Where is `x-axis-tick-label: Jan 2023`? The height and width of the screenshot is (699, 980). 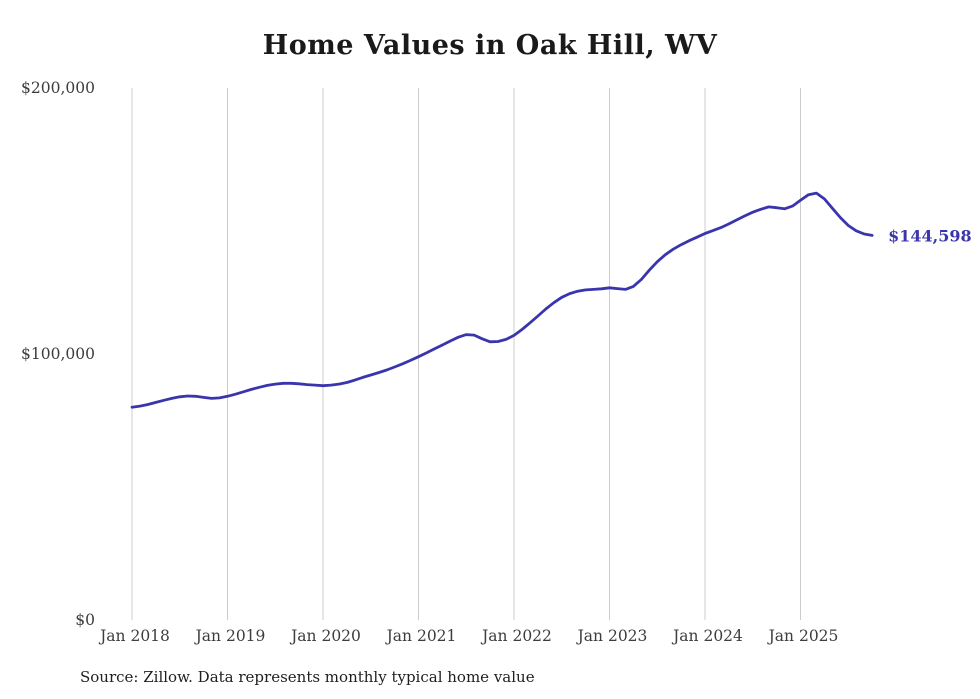
x-axis-tick-label: Jan 2023 is located at coordinates (612, 636).